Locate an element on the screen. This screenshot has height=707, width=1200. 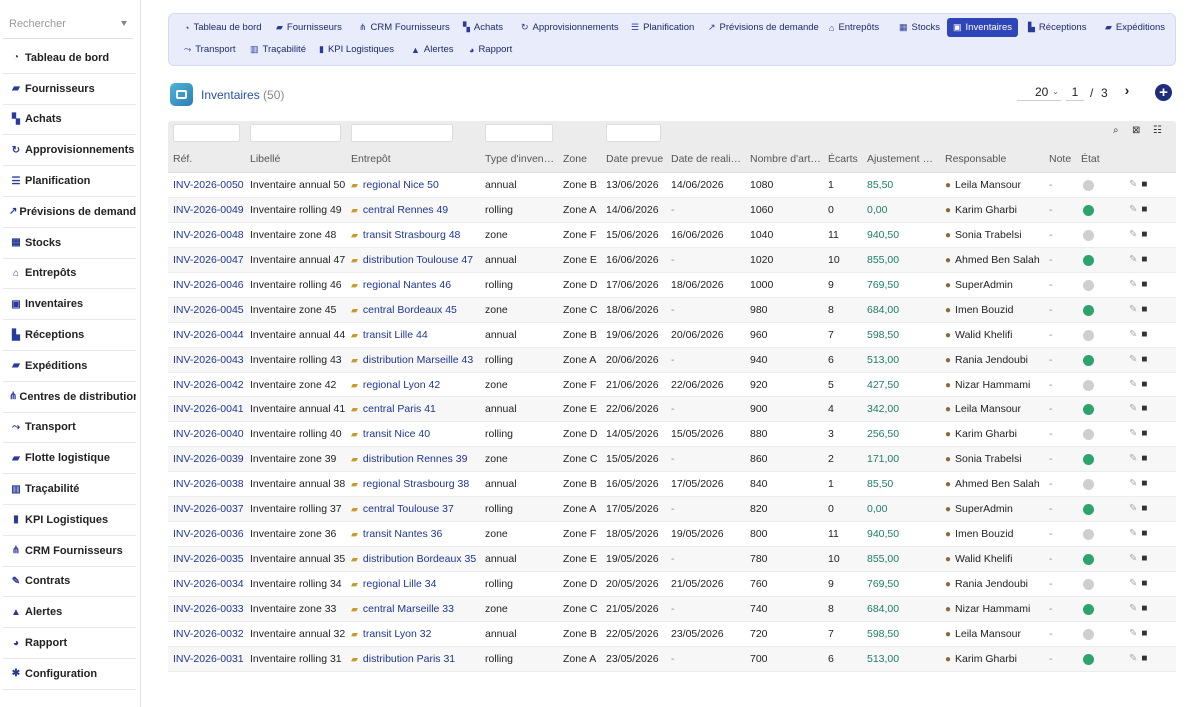
warehouse-link: ▰ transit Nice 40 is located at coordinates (416, 434).